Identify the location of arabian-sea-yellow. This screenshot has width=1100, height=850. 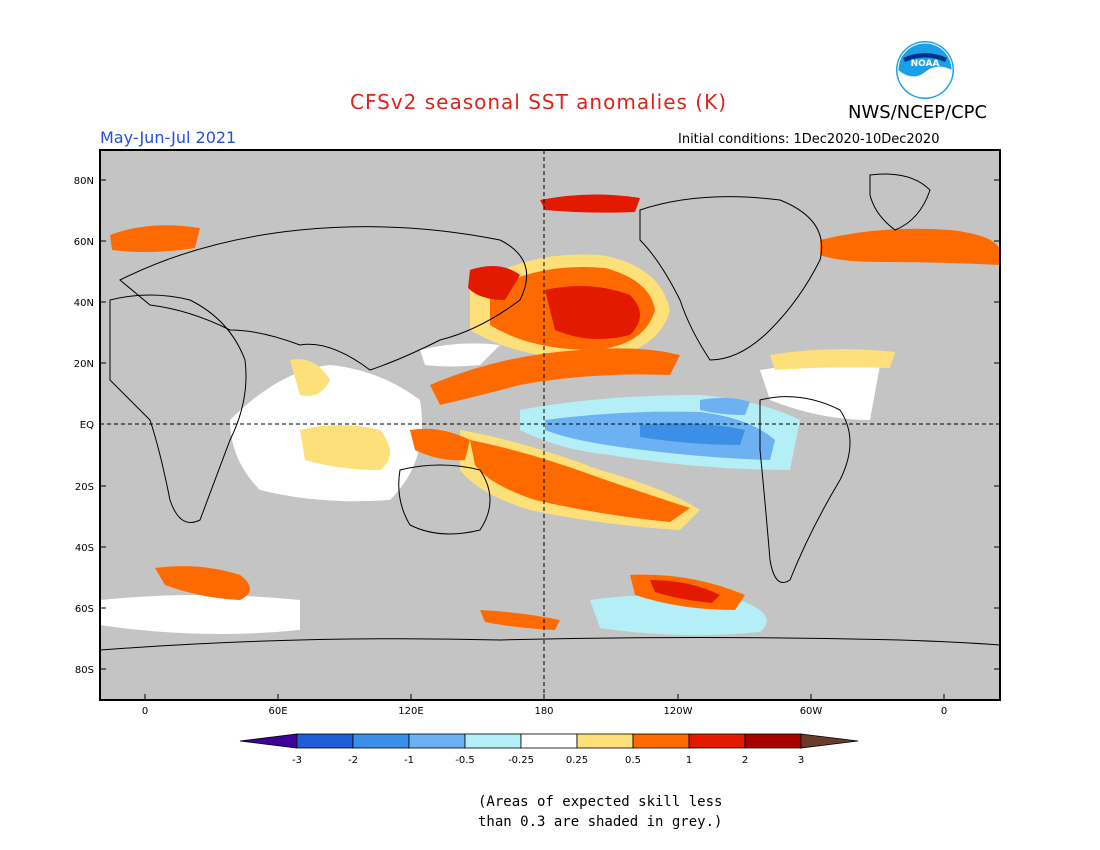
(310, 377).